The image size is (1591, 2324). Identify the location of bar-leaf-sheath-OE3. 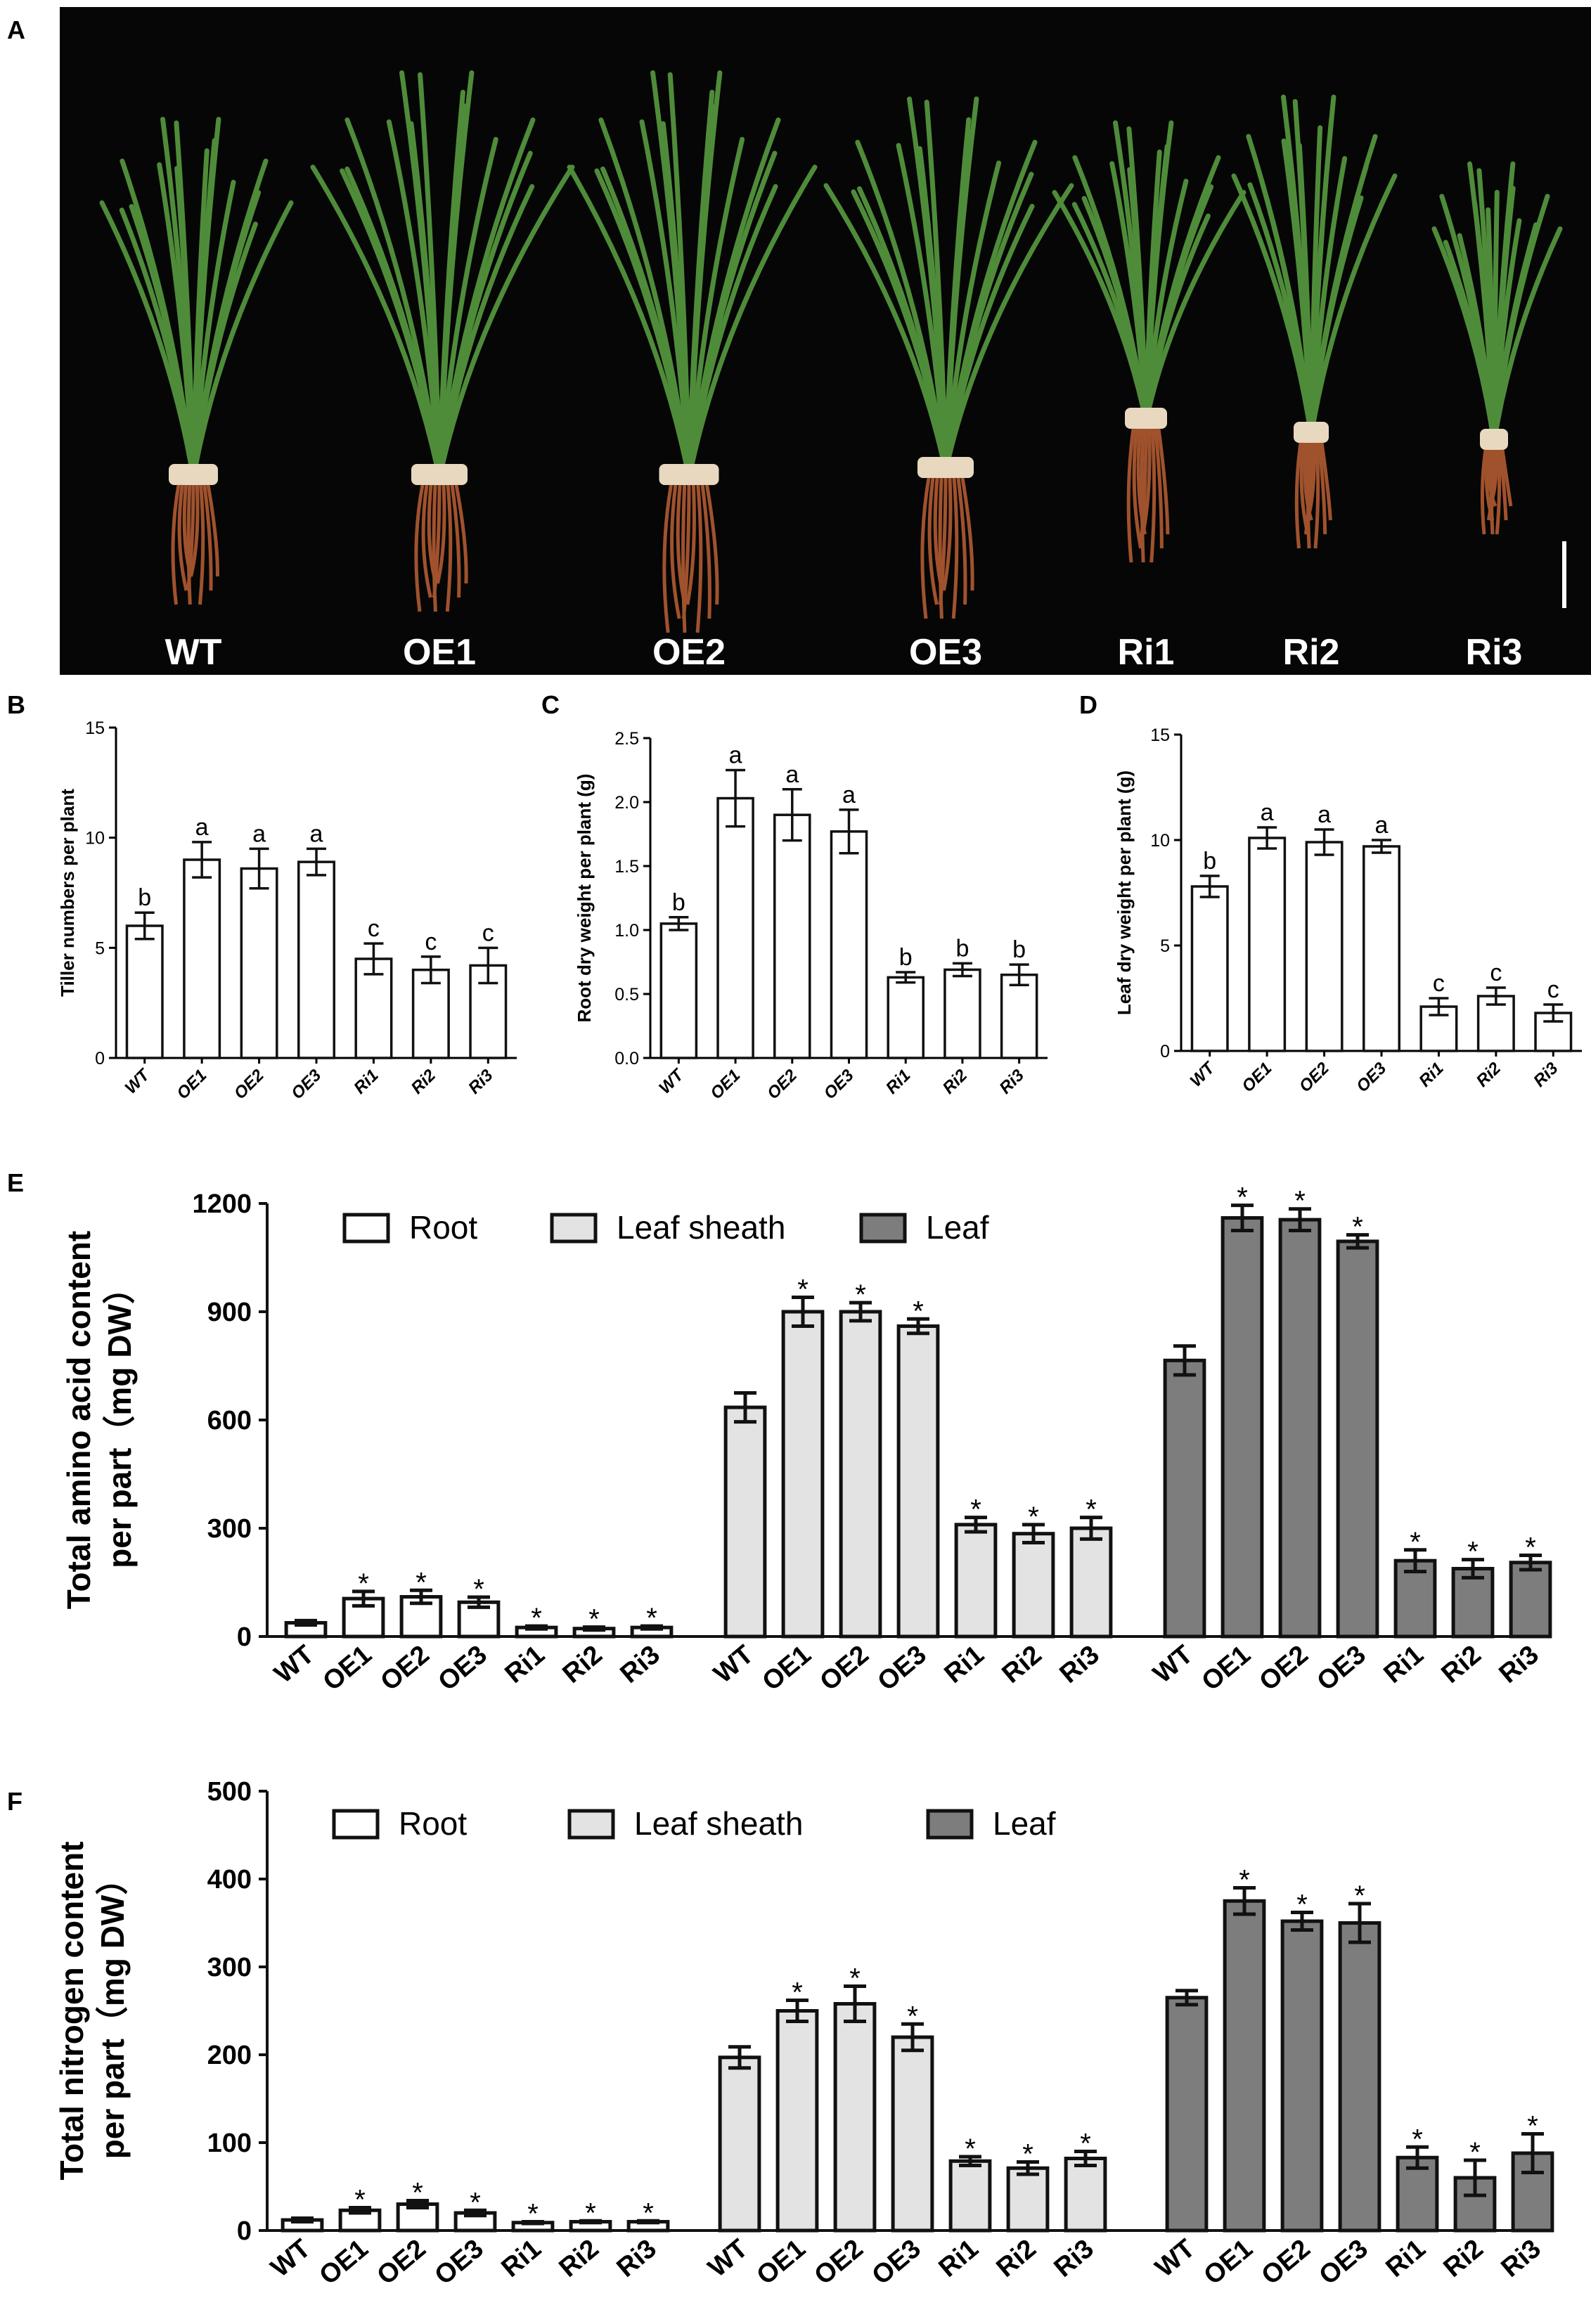
(913, 2134).